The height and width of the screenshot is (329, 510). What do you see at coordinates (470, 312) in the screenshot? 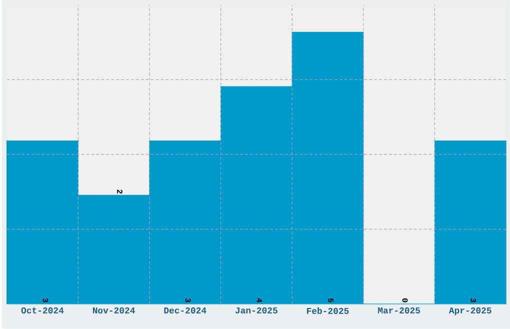
I see `x-tick-label: Apr-2025` at bounding box center [470, 312].